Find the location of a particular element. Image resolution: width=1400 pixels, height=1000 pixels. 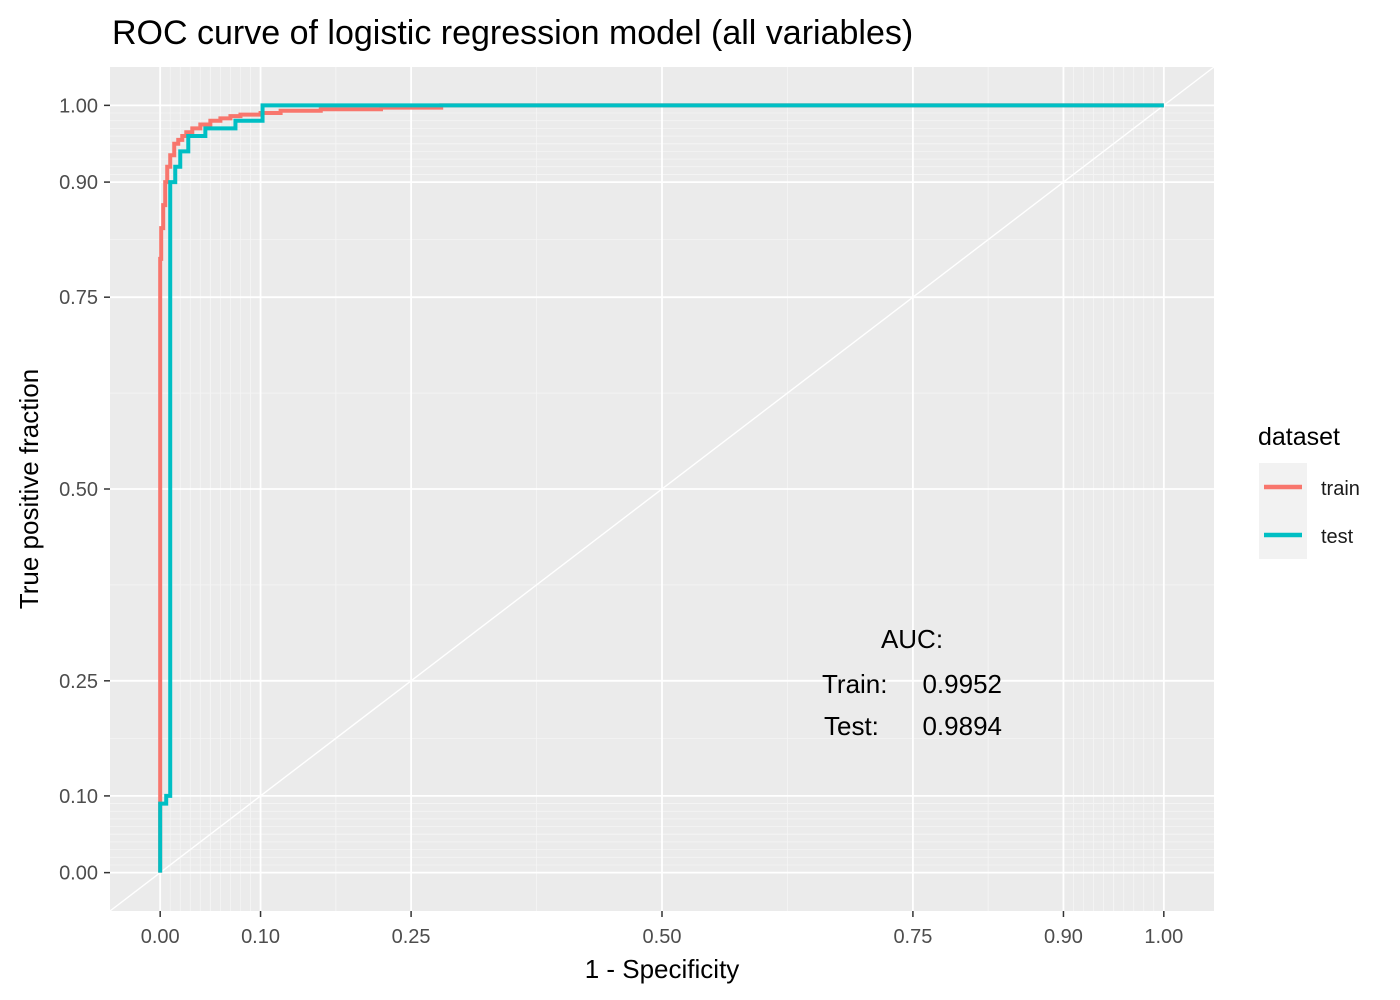

auc-test-label: Test: is located at coordinates (851, 726).